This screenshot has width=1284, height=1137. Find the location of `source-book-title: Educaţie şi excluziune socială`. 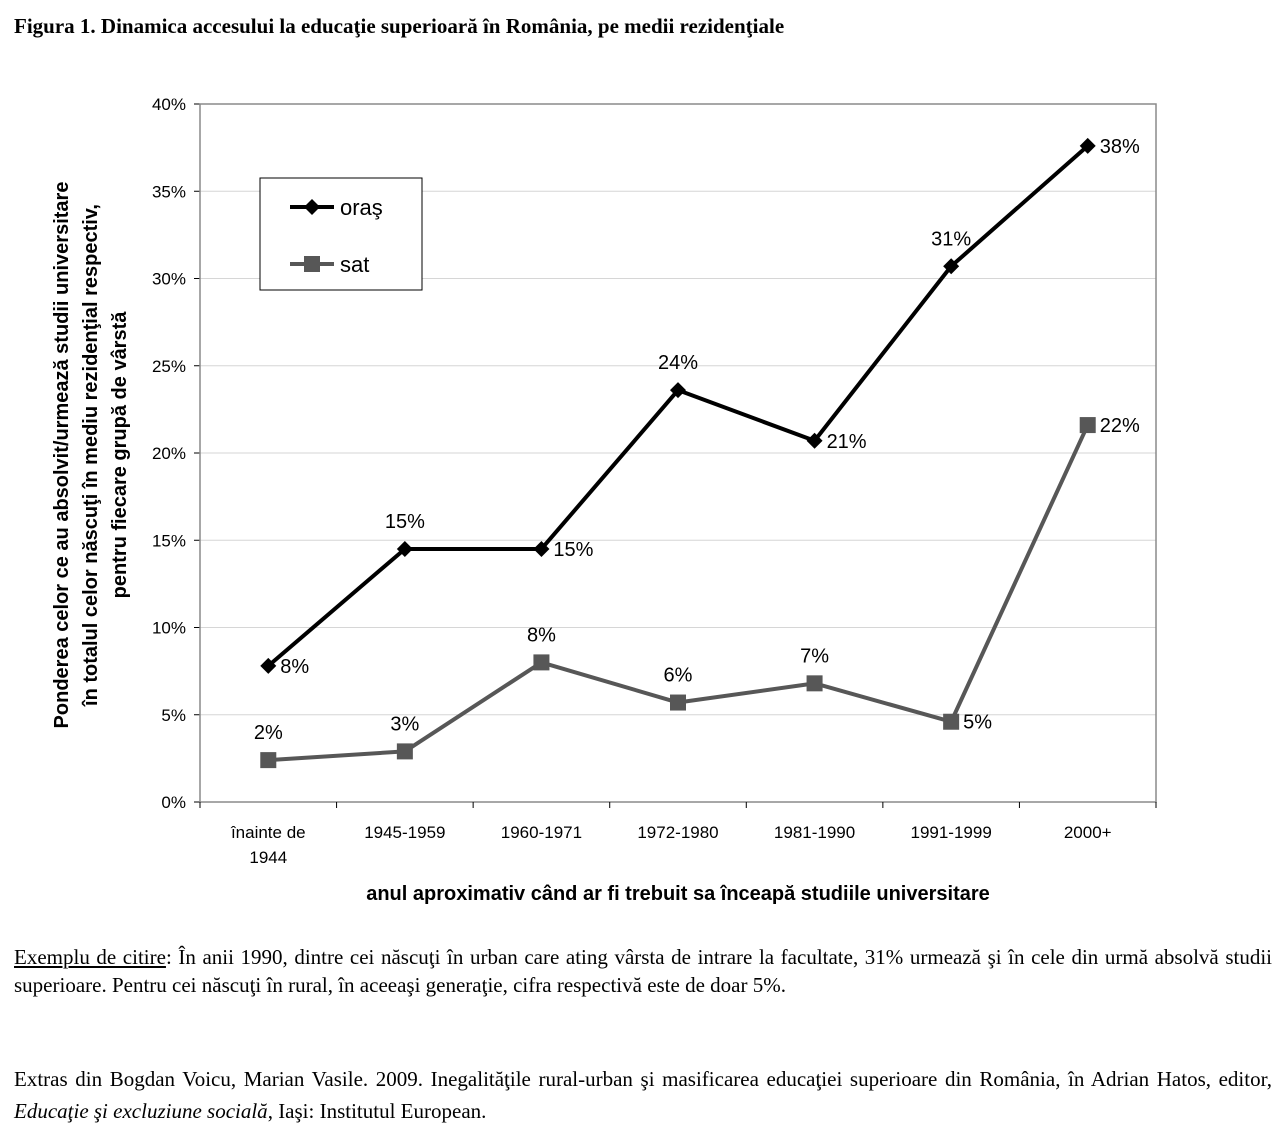

source-book-title: Educaţie şi excluziune socială is located at coordinates (141, 1110).